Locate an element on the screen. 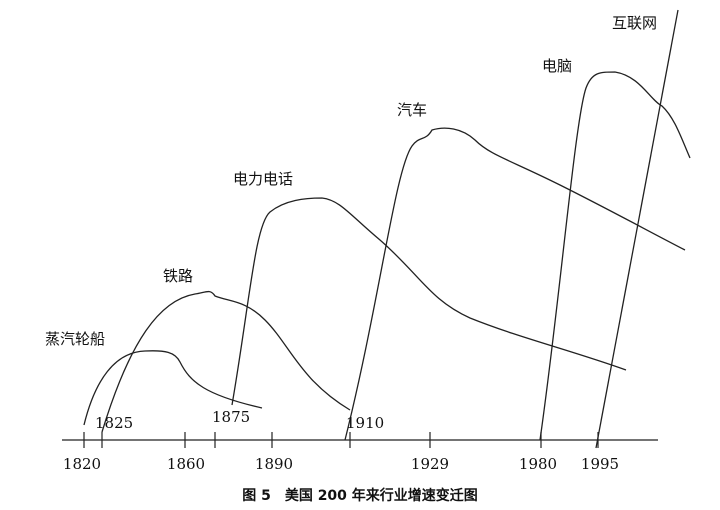 The width and height of the screenshot is (720, 510). curve-label: 汽车 is located at coordinates (412, 110).